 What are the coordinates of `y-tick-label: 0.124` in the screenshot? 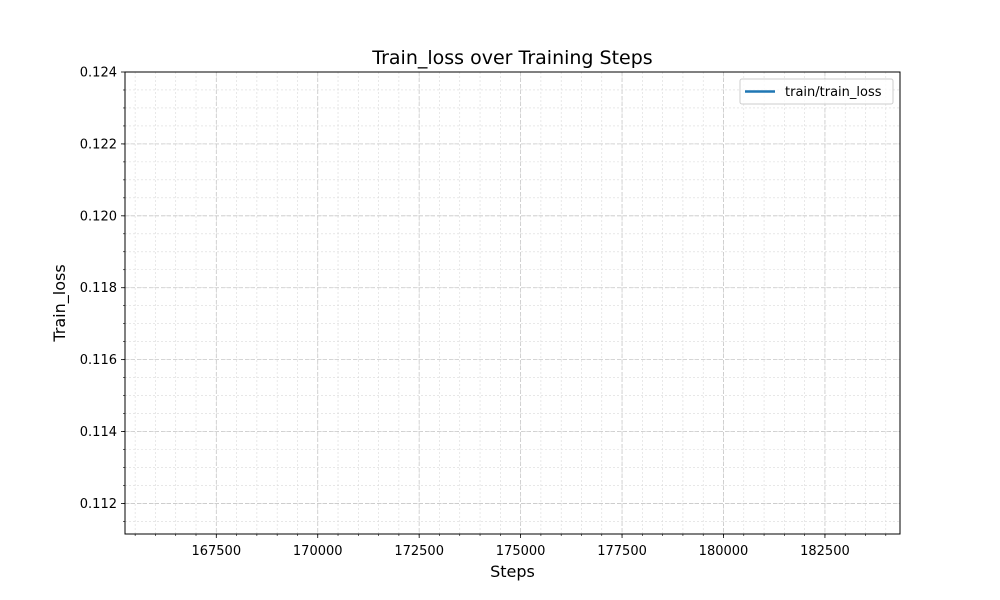 It's located at (98, 73).